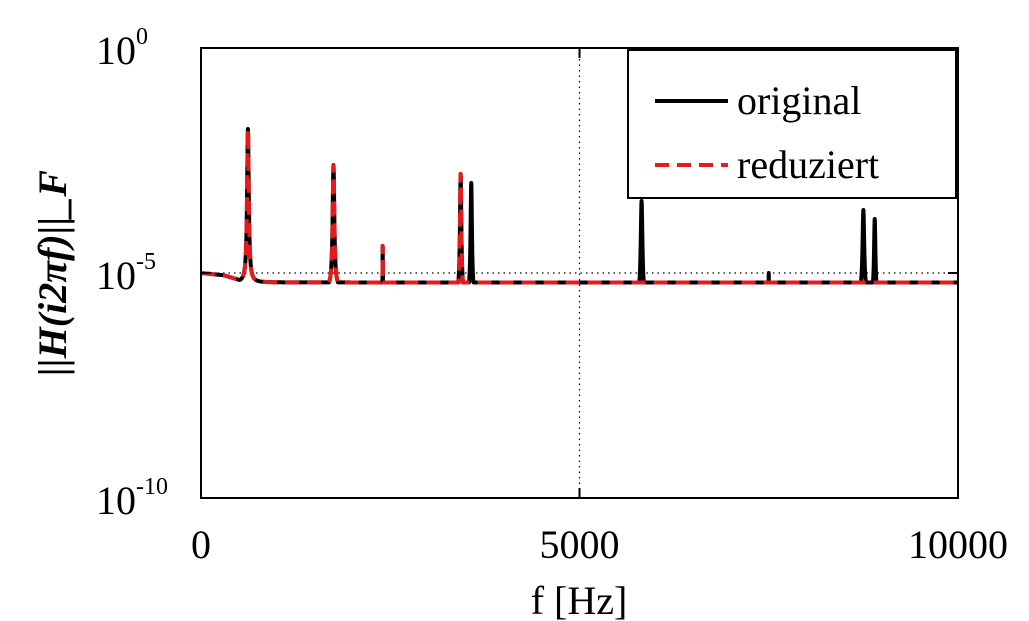  What do you see at coordinates (201, 544) in the screenshot?
I see `x-tick-label: 0` at bounding box center [201, 544].